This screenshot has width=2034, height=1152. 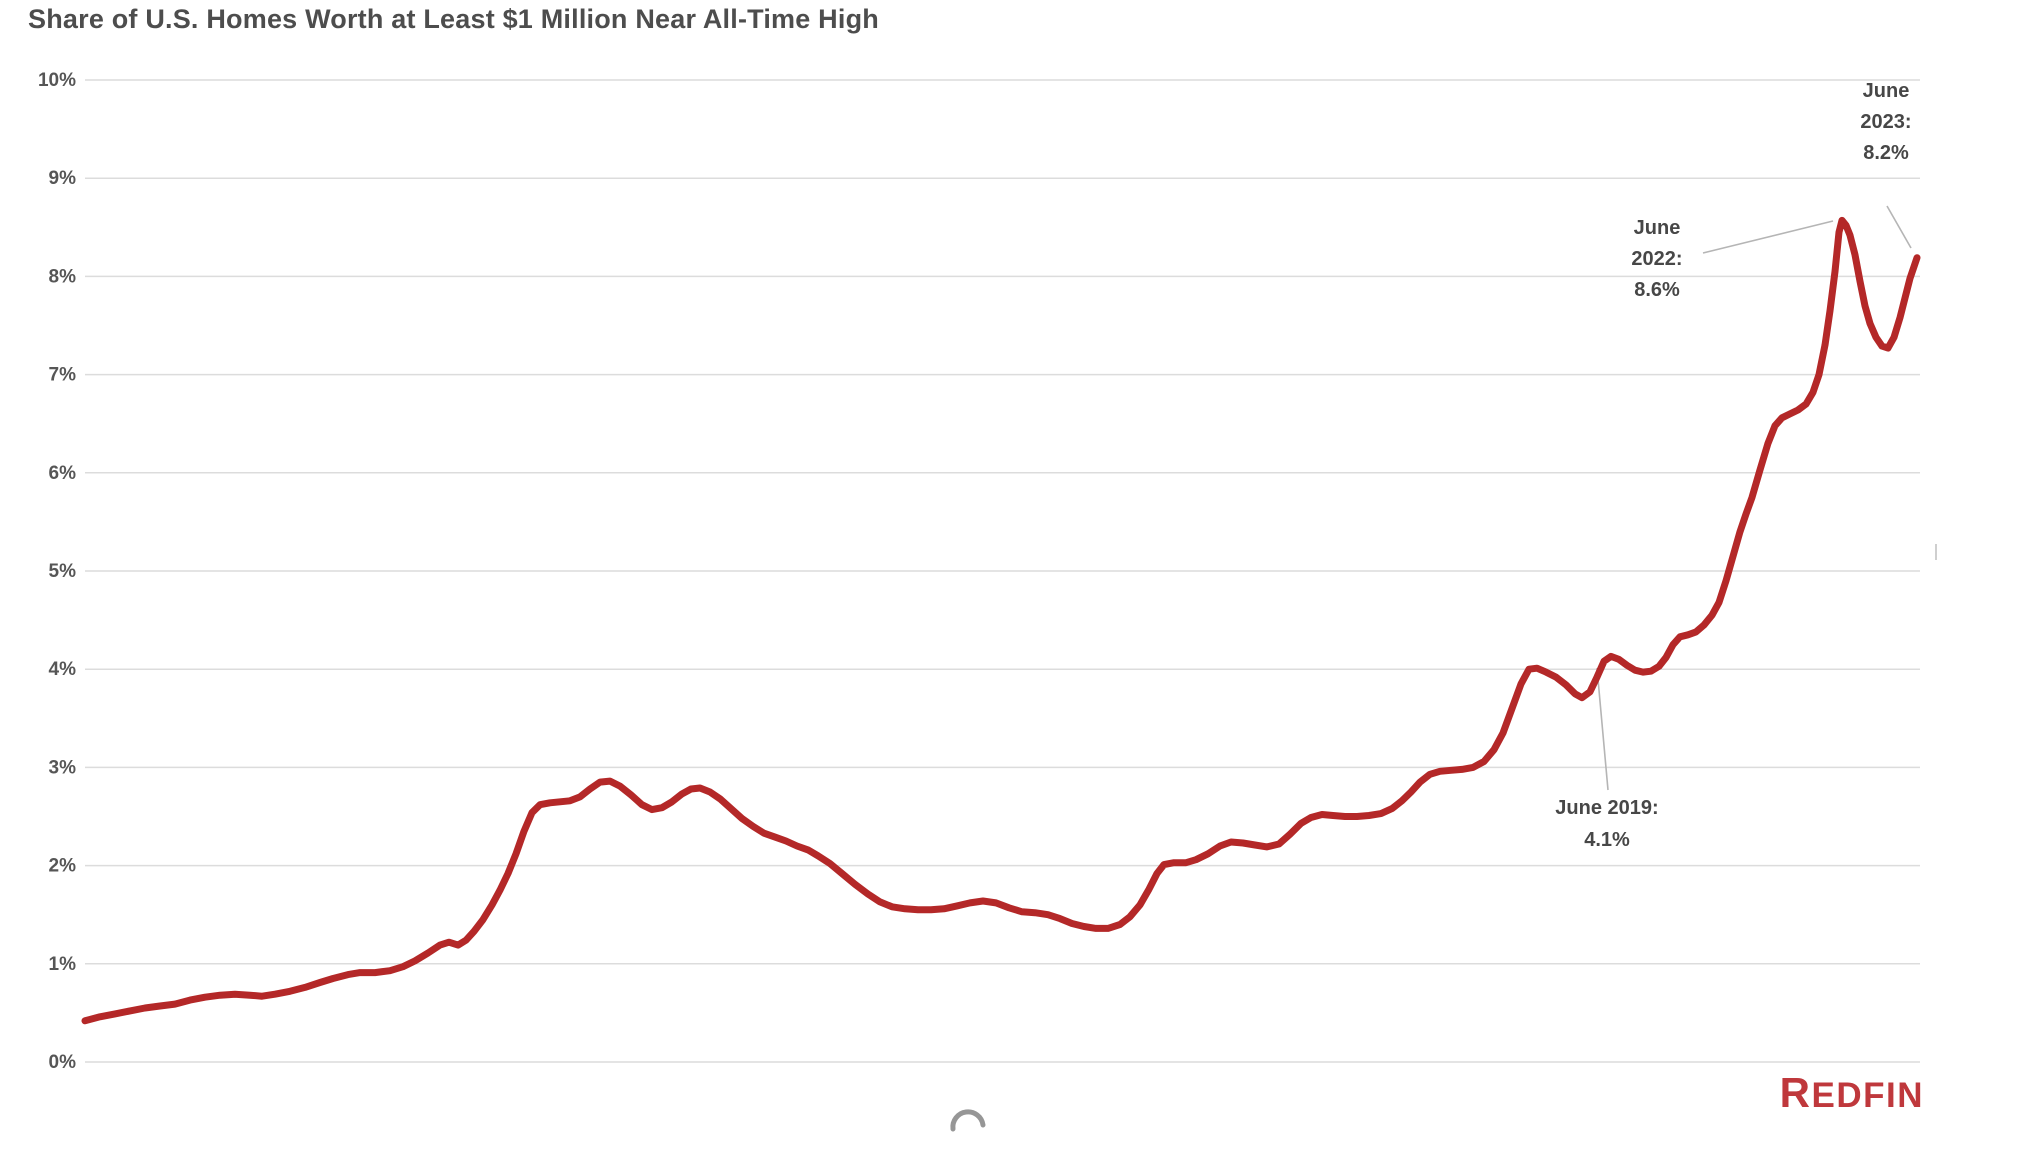 I want to click on redfin-logo-first-letter: R, so click(x=1795, y=1092).